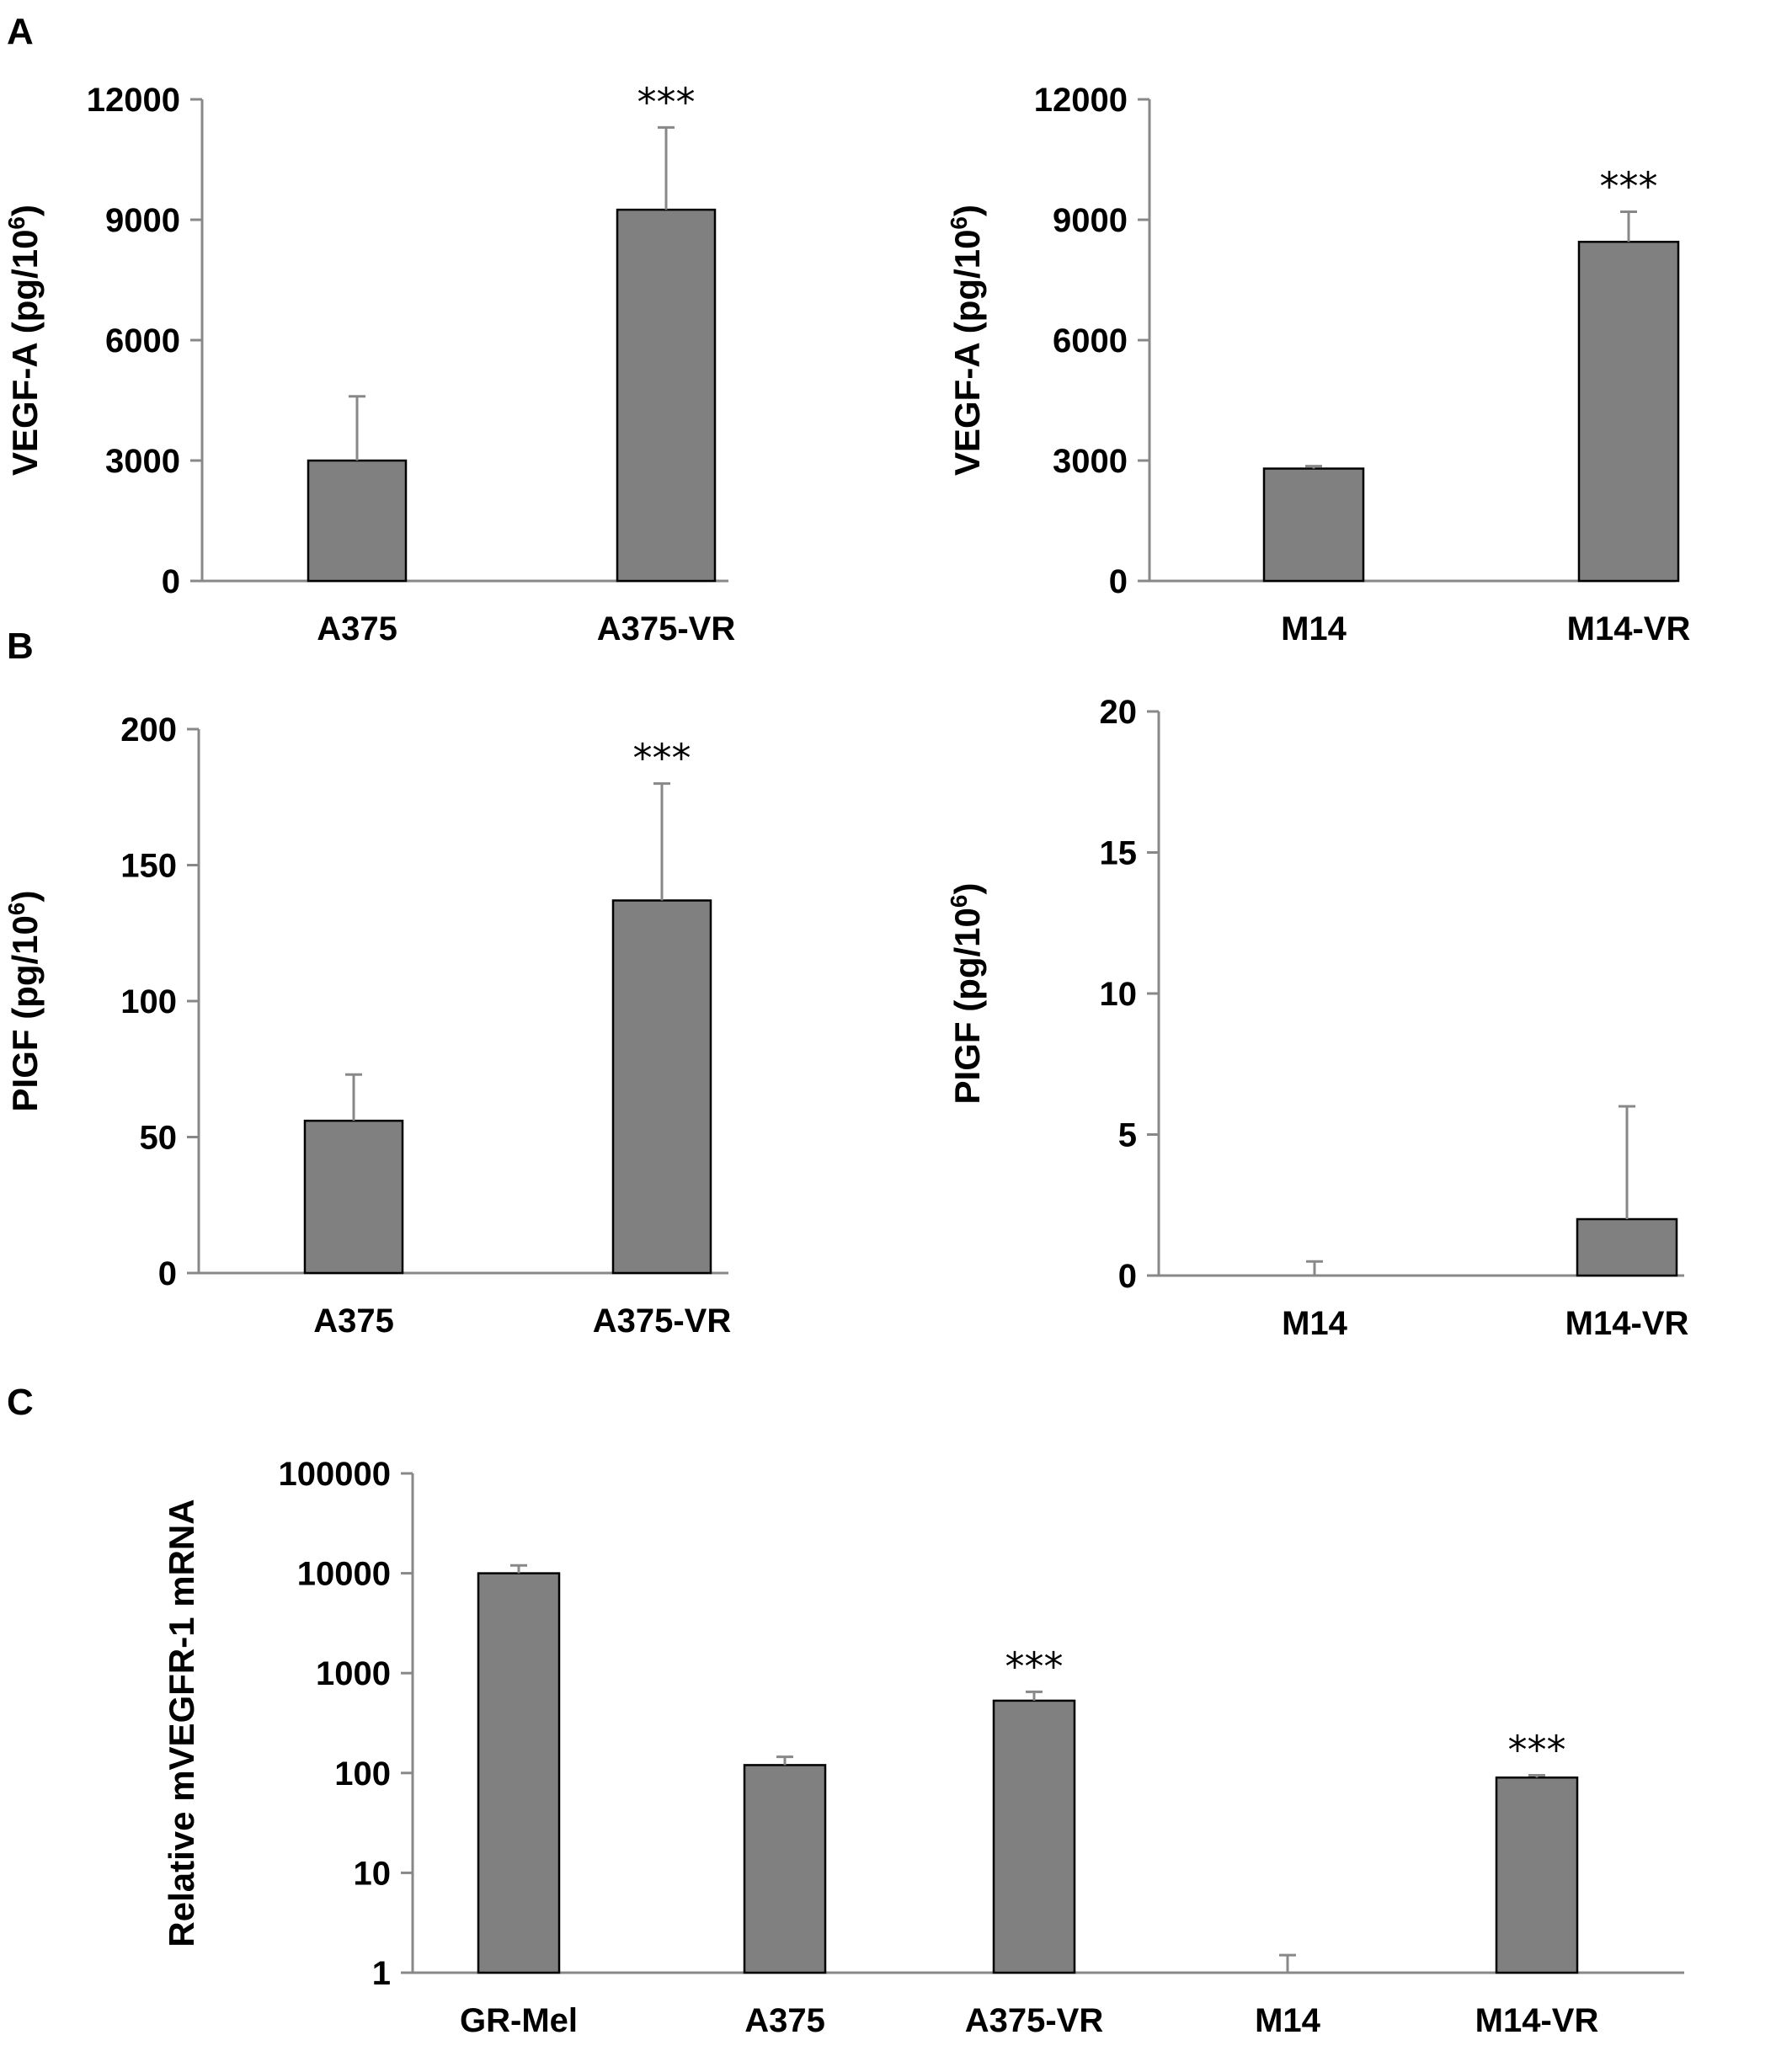 The width and height of the screenshot is (1792, 2051). Describe the element at coordinates (181, 1723) in the screenshot. I see `y-axis-title: Relative mVEGFR-1 mRNA` at that location.